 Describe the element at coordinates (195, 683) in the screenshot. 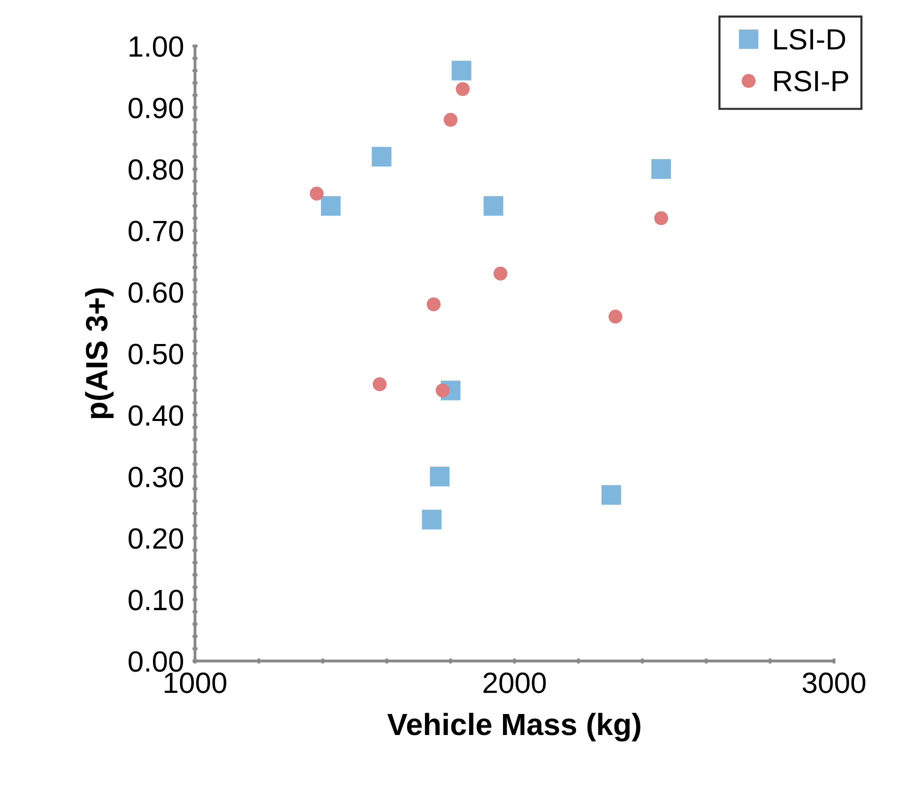

I see `x-tick-label: 1000` at that location.